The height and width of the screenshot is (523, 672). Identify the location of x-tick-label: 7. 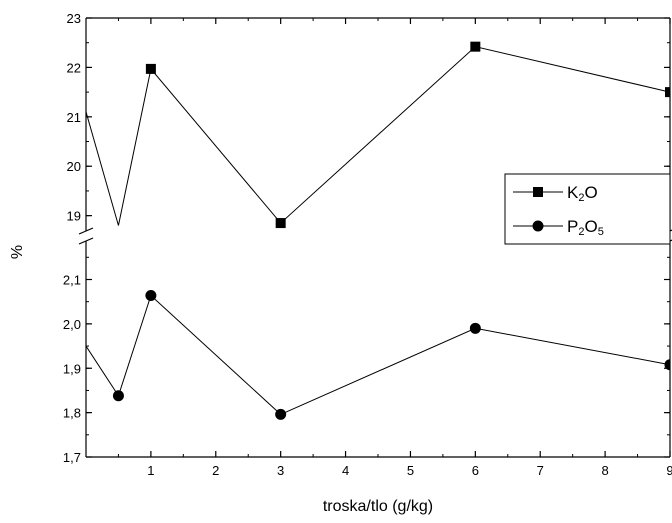
(540, 470).